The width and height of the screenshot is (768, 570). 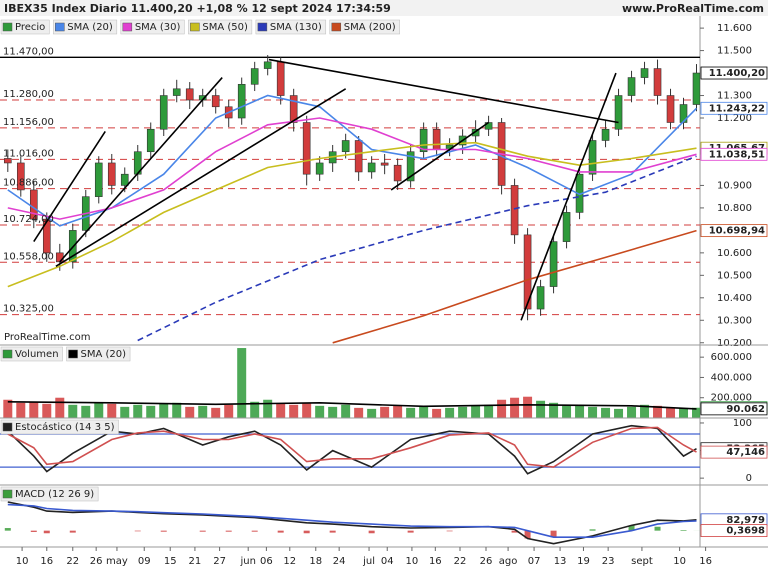 What do you see at coordinates (22, 561) in the screenshot?
I see `x-tick-label: 10` at bounding box center [22, 561].